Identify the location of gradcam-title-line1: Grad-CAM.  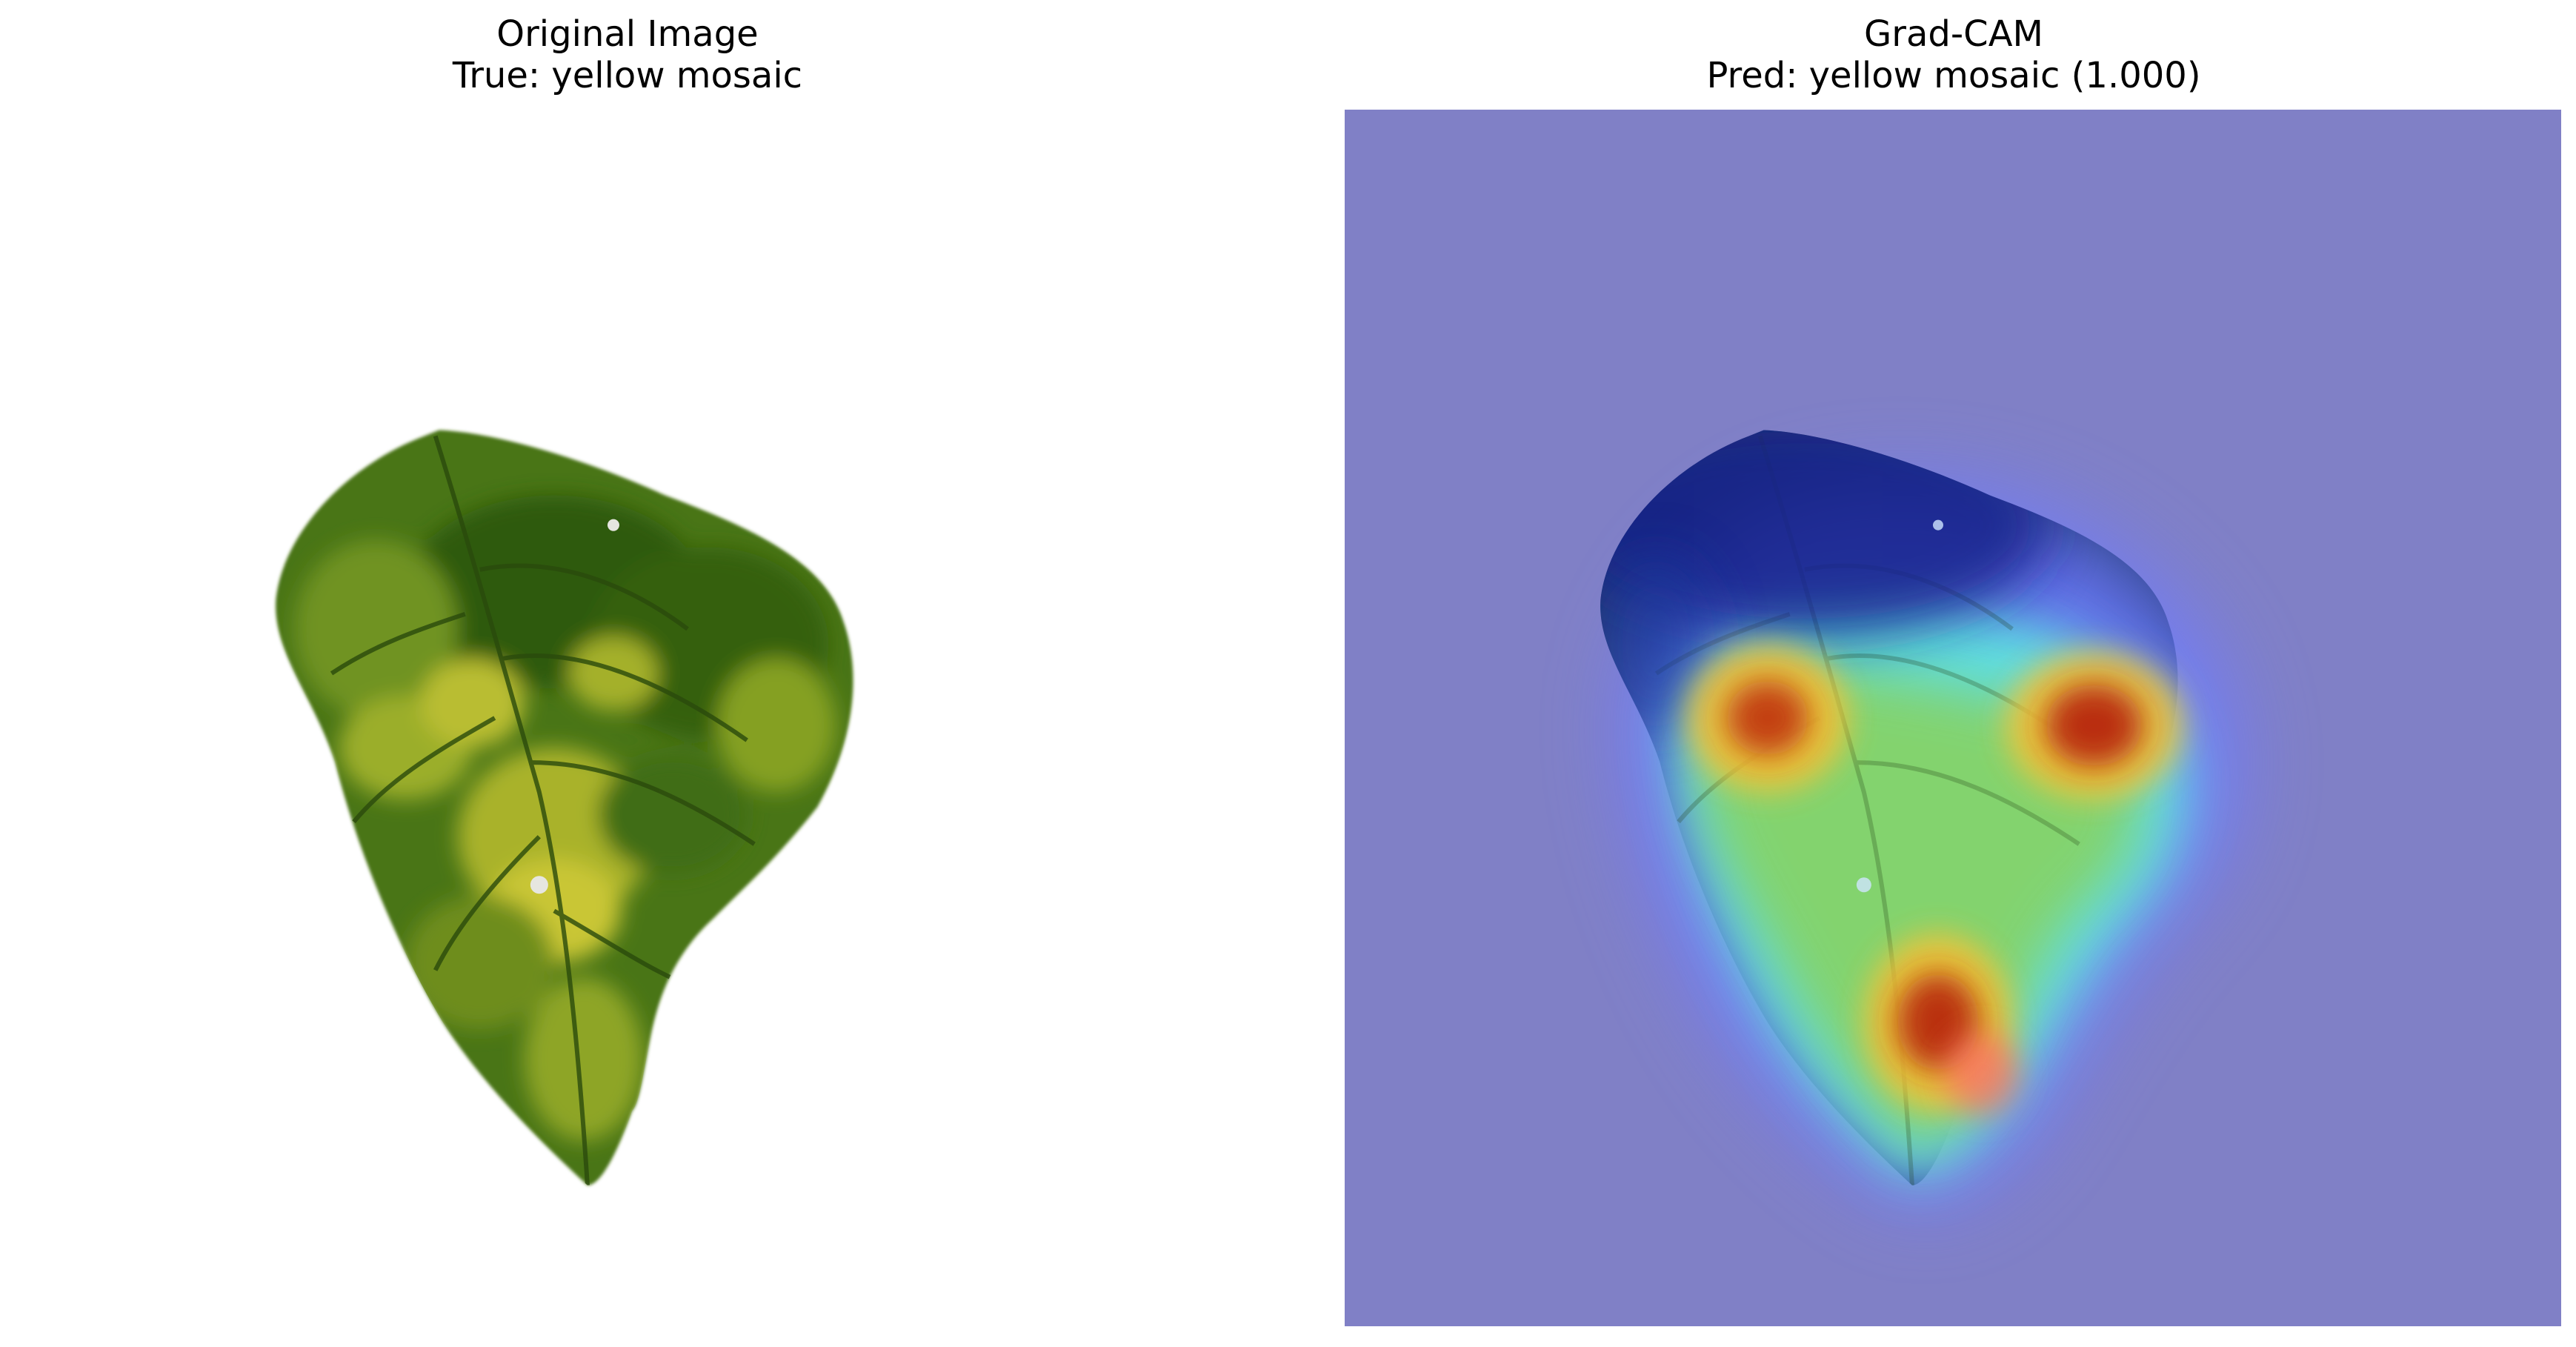
(1953, 34).